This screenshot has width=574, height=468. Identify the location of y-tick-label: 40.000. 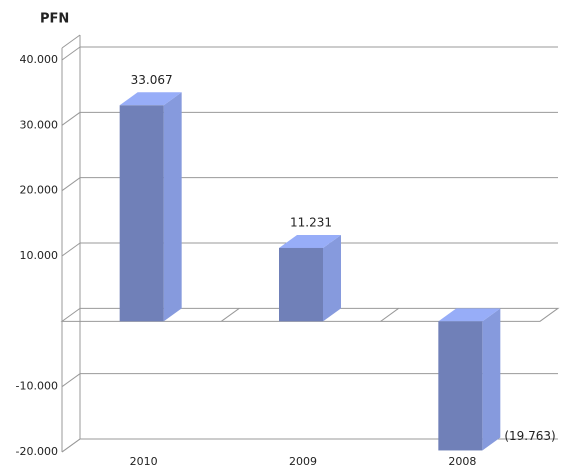
(39, 59).